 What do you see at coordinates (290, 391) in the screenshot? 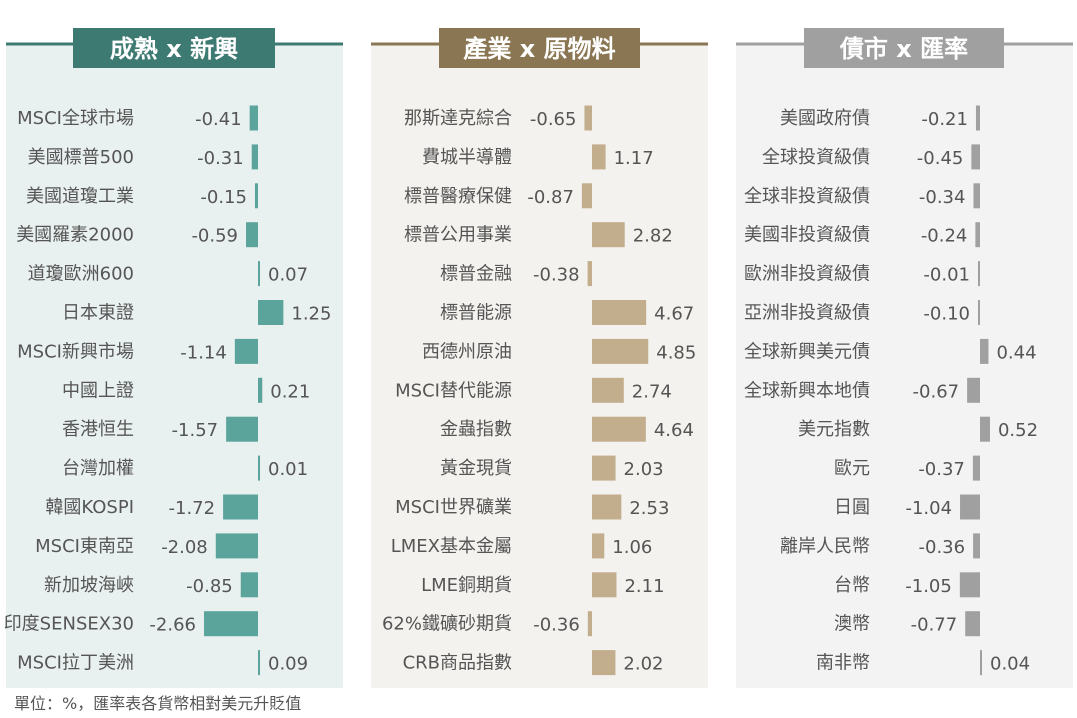
I see `value-label: 0.21` at bounding box center [290, 391].